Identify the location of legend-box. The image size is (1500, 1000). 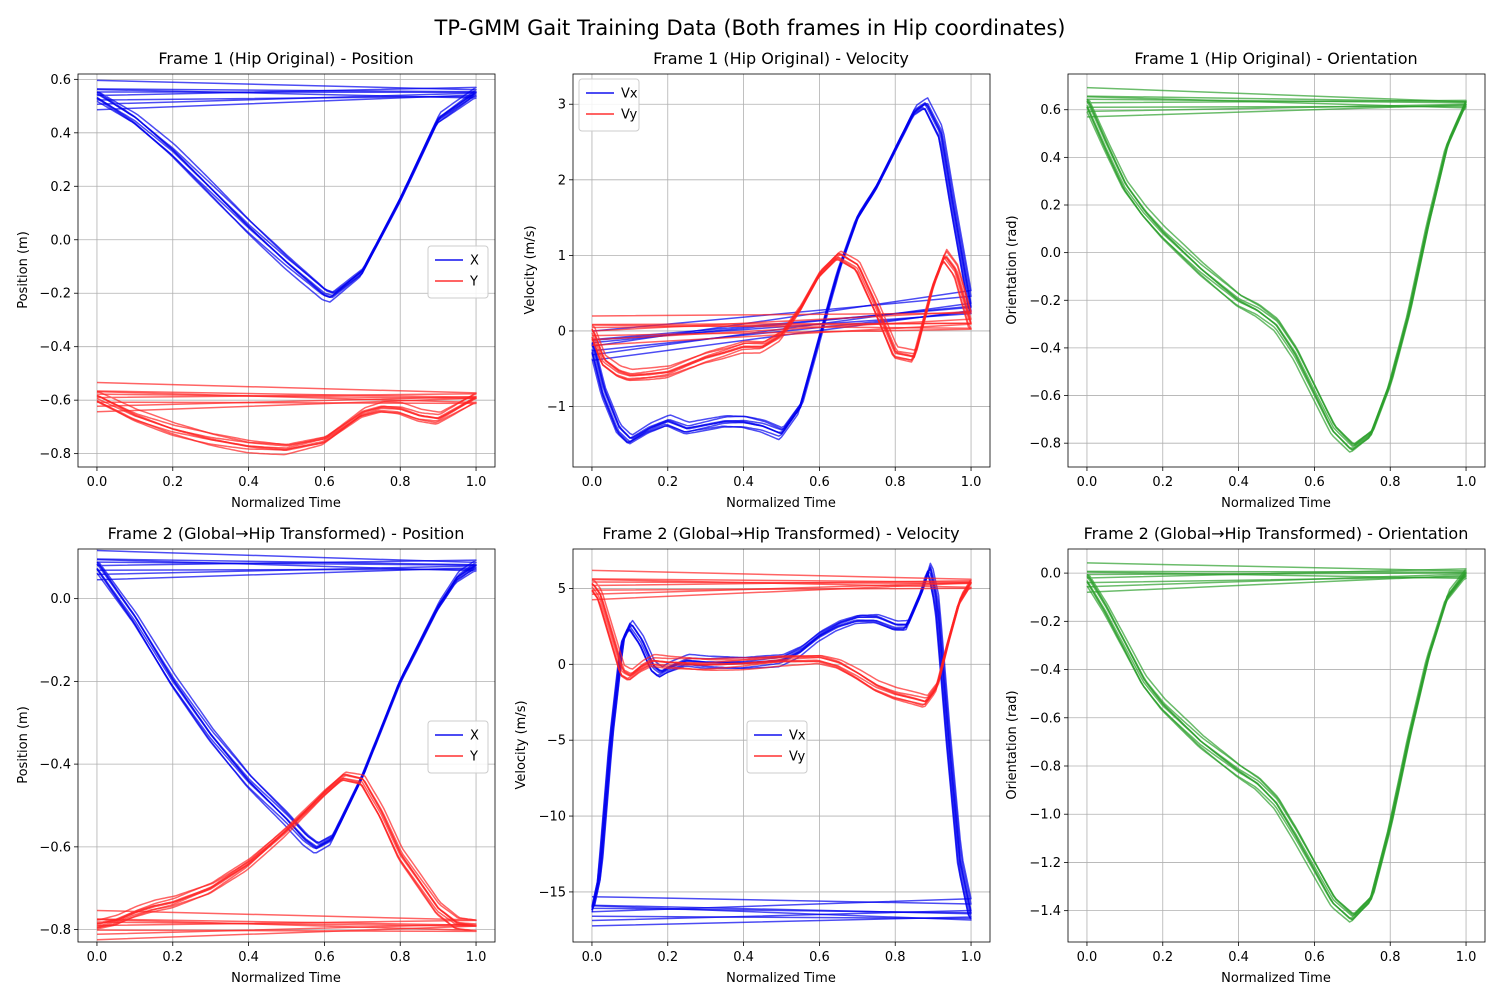
(458, 272).